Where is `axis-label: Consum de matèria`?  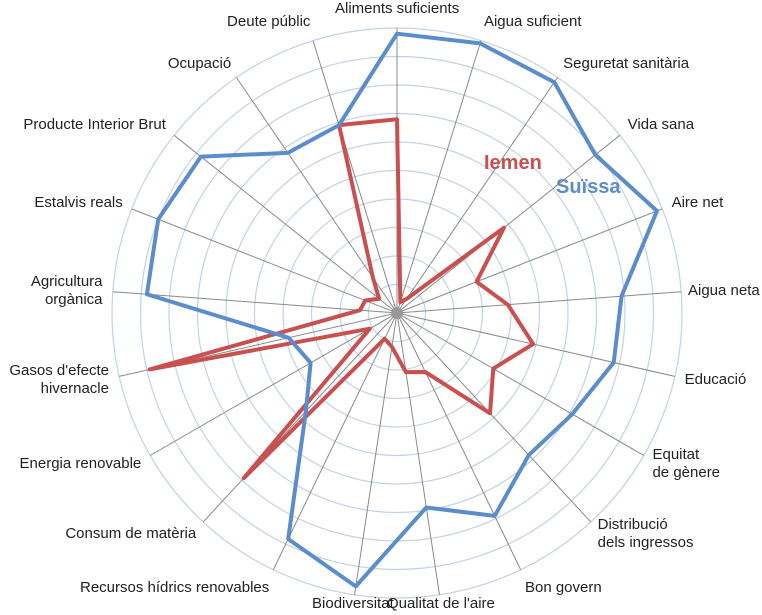 axis-label: Consum de matèria is located at coordinates (131, 533).